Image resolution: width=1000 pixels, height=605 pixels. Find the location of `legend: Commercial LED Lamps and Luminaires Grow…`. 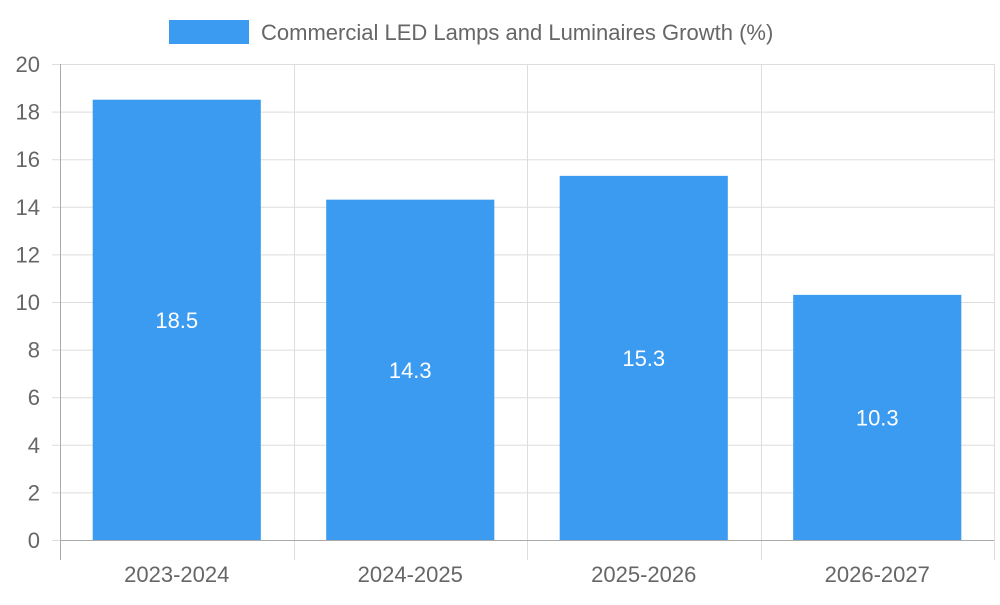

legend: Commercial LED Lamps and Luminaires Grow… is located at coordinates (471, 32).